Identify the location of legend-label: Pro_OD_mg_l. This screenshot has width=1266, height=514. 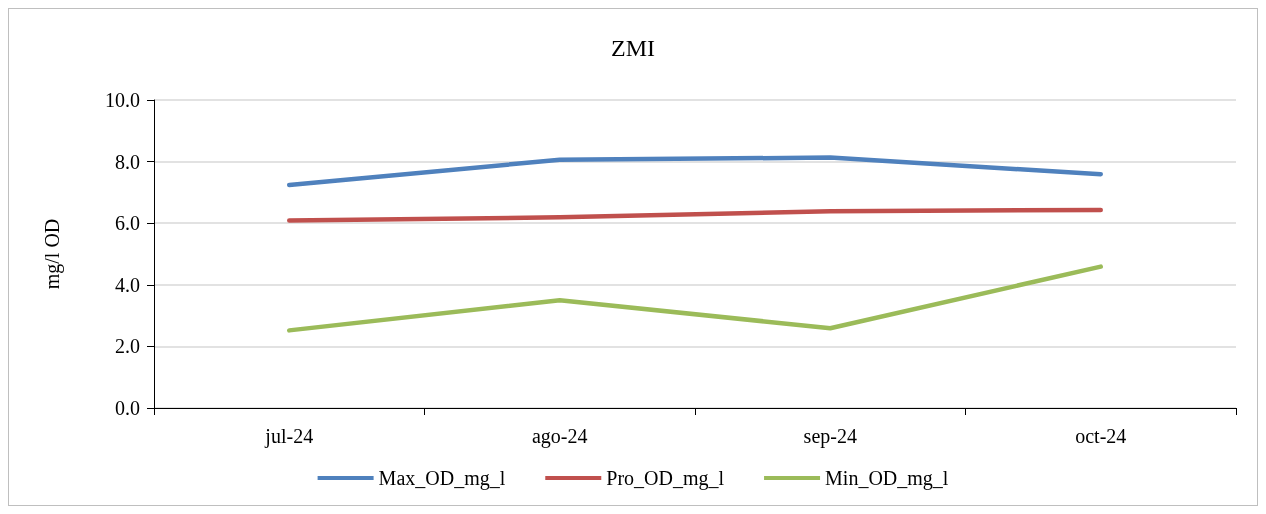
(665, 478).